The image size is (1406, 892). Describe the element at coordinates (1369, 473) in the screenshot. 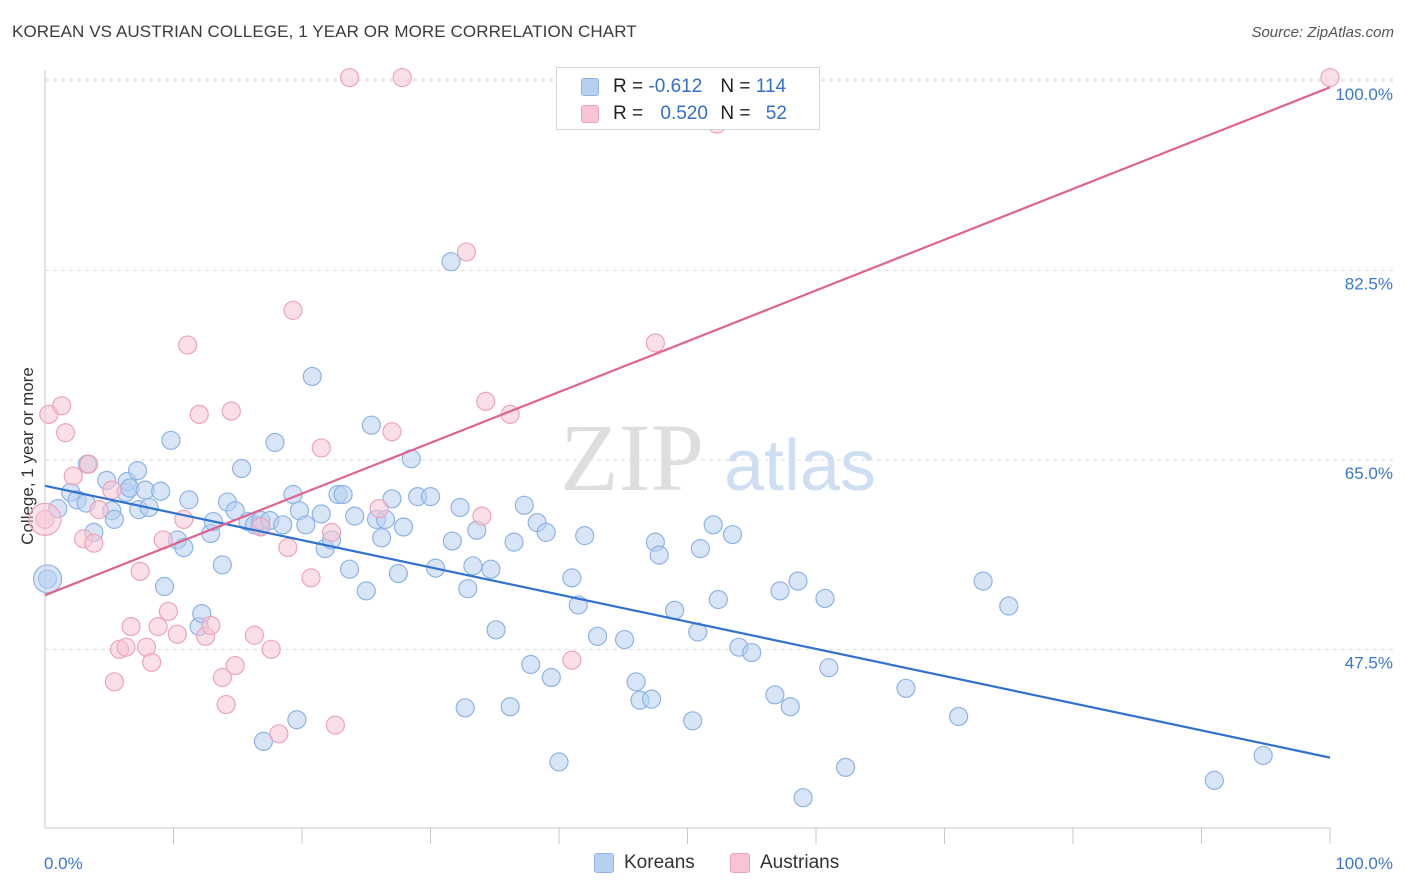

I see `y-tick-label: 65.0%` at that location.